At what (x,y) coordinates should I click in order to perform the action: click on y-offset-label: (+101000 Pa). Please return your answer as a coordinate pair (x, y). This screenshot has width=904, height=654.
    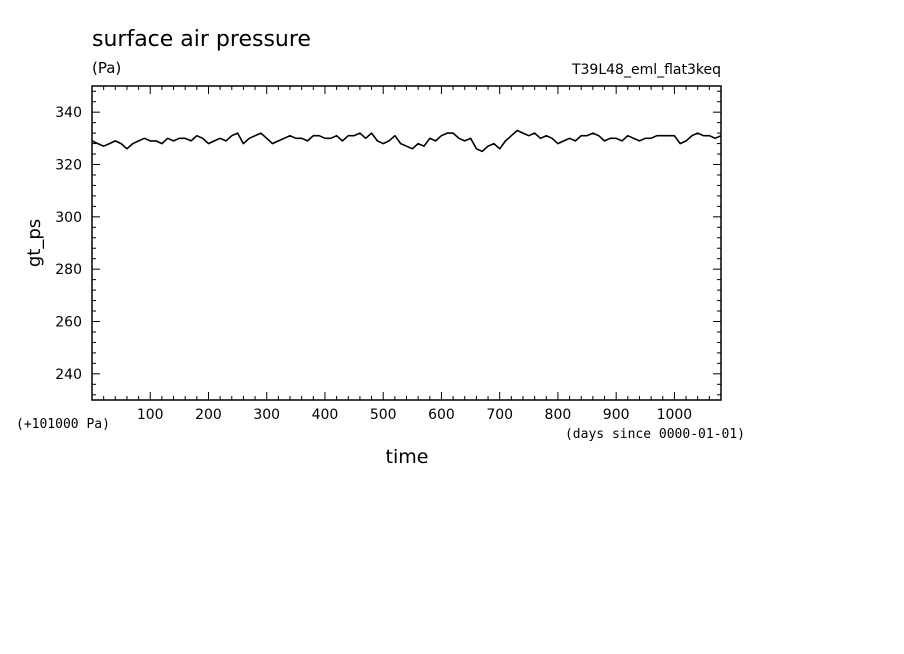
    Looking at the image, I should click on (63, 424).